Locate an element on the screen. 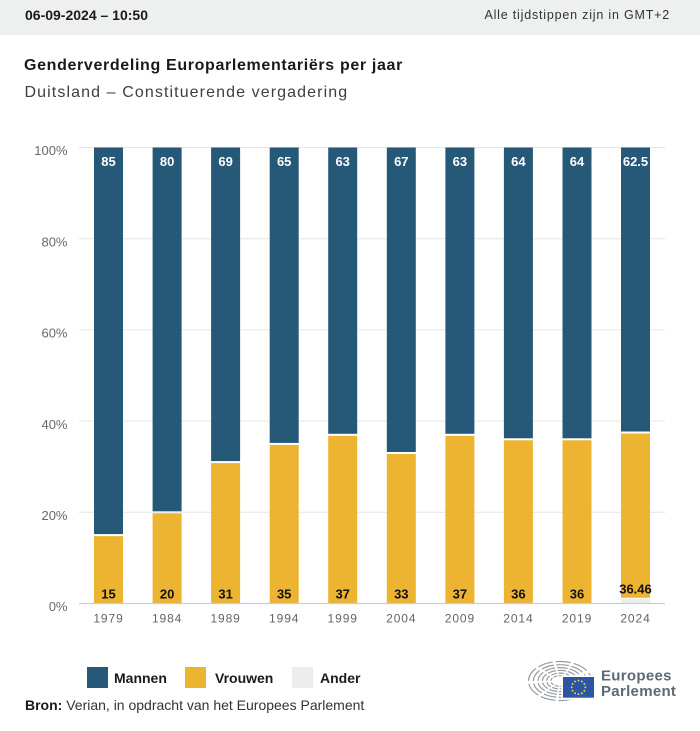 This screenshot has height=731, width=700. svg-text: 80% is located at coordinates (54, 241).